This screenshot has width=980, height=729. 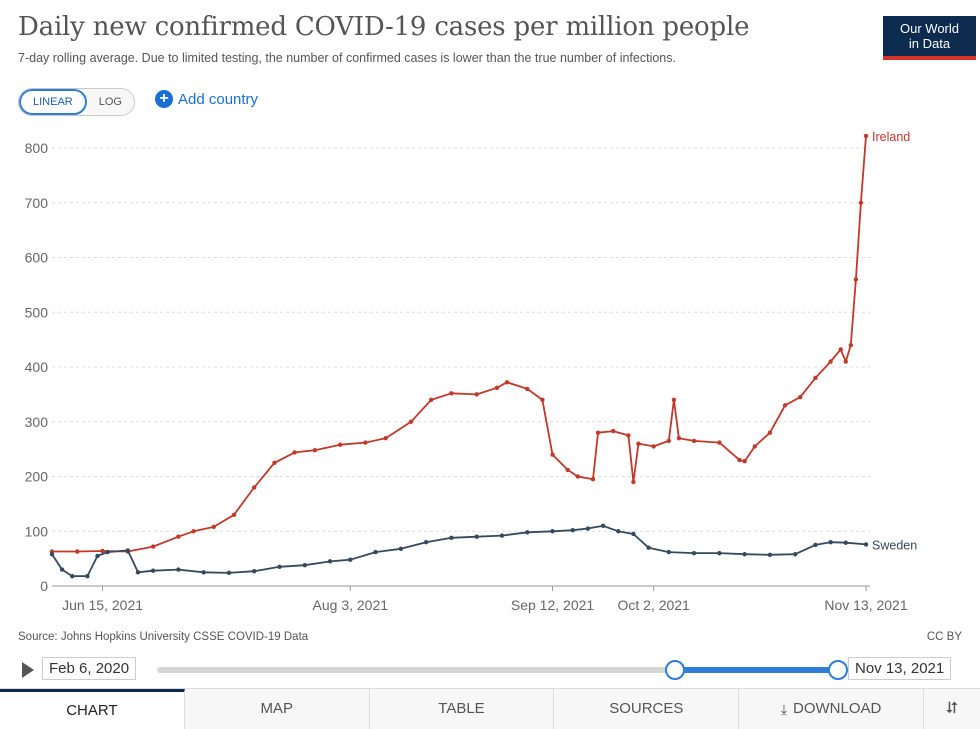 I want to click on tab-table: TABLE, so click(x=462, y=709).